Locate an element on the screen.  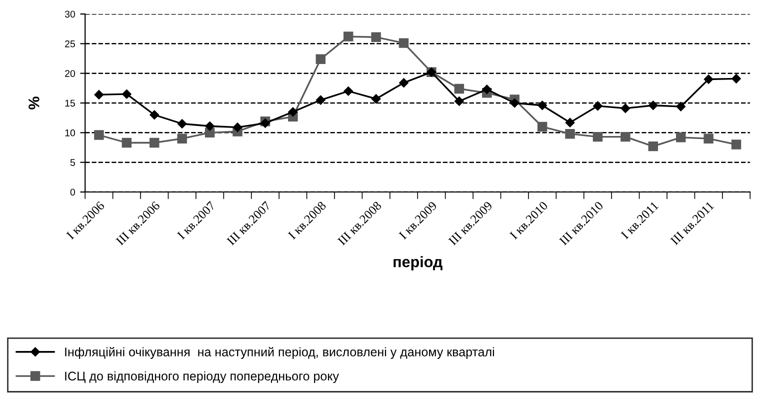
y-axis-title: % is located at coordinates (34, 103).